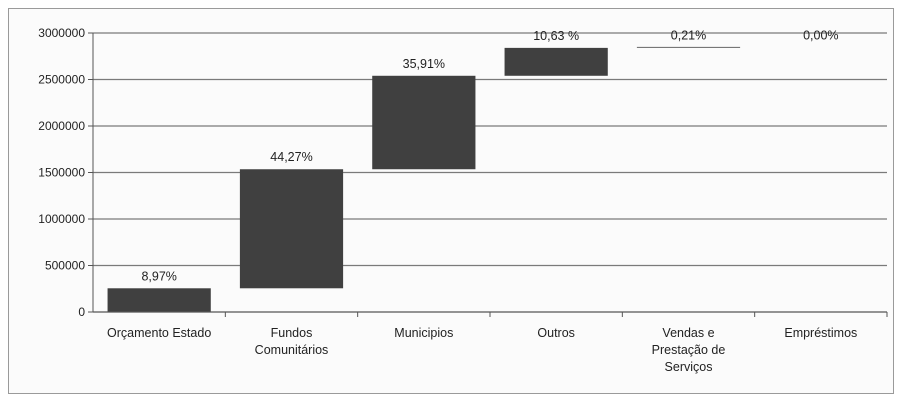 Image resolution: width=903 pixels, height=402 pixels. What do you see at coordinates (556, 333) in the screenshot?
I see `x-tick-label: Outros` at bounding box center [556, 333].